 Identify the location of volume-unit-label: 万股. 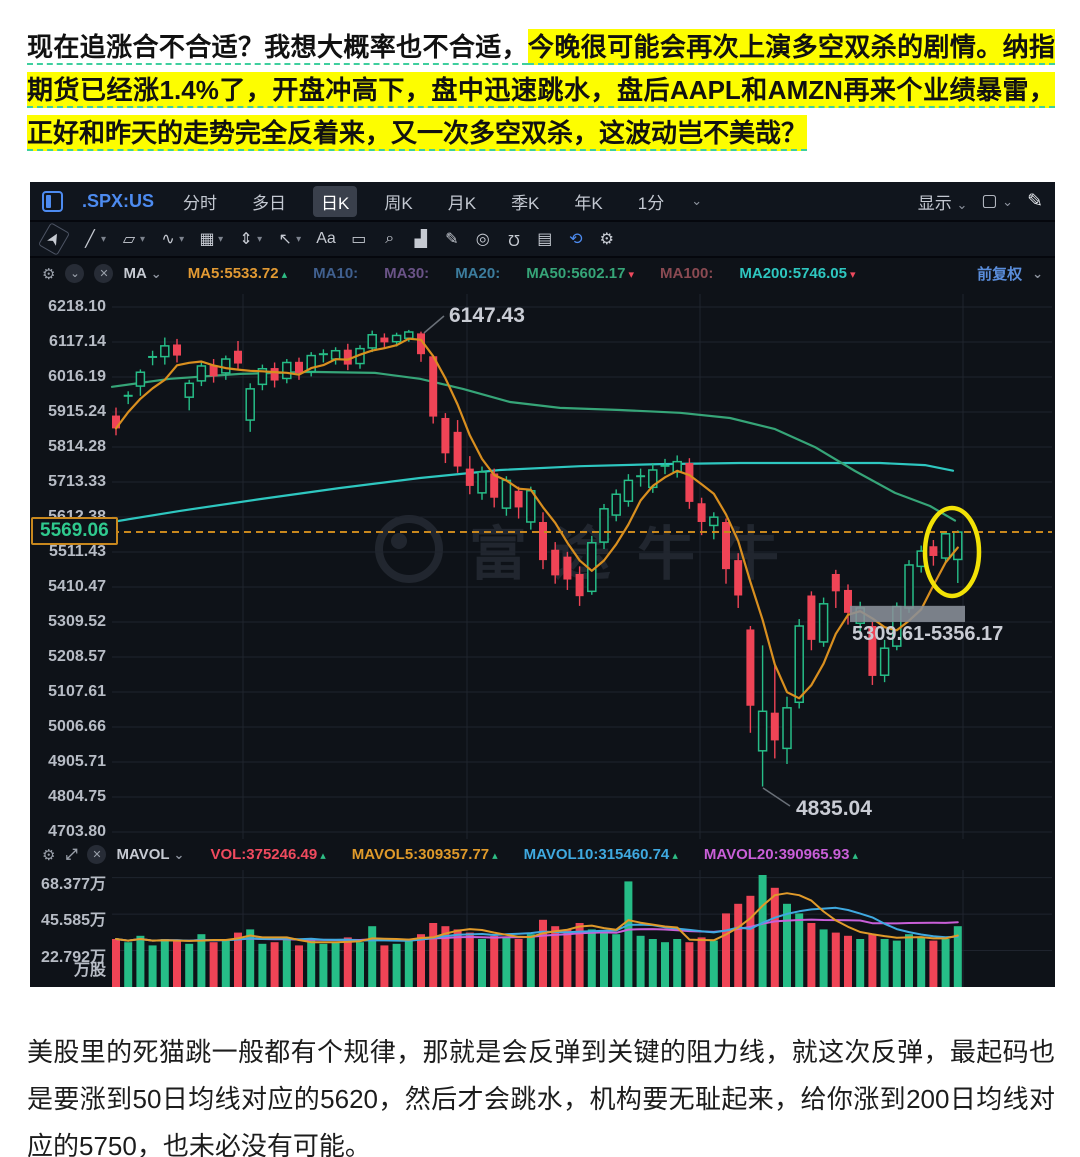
(89, 970).